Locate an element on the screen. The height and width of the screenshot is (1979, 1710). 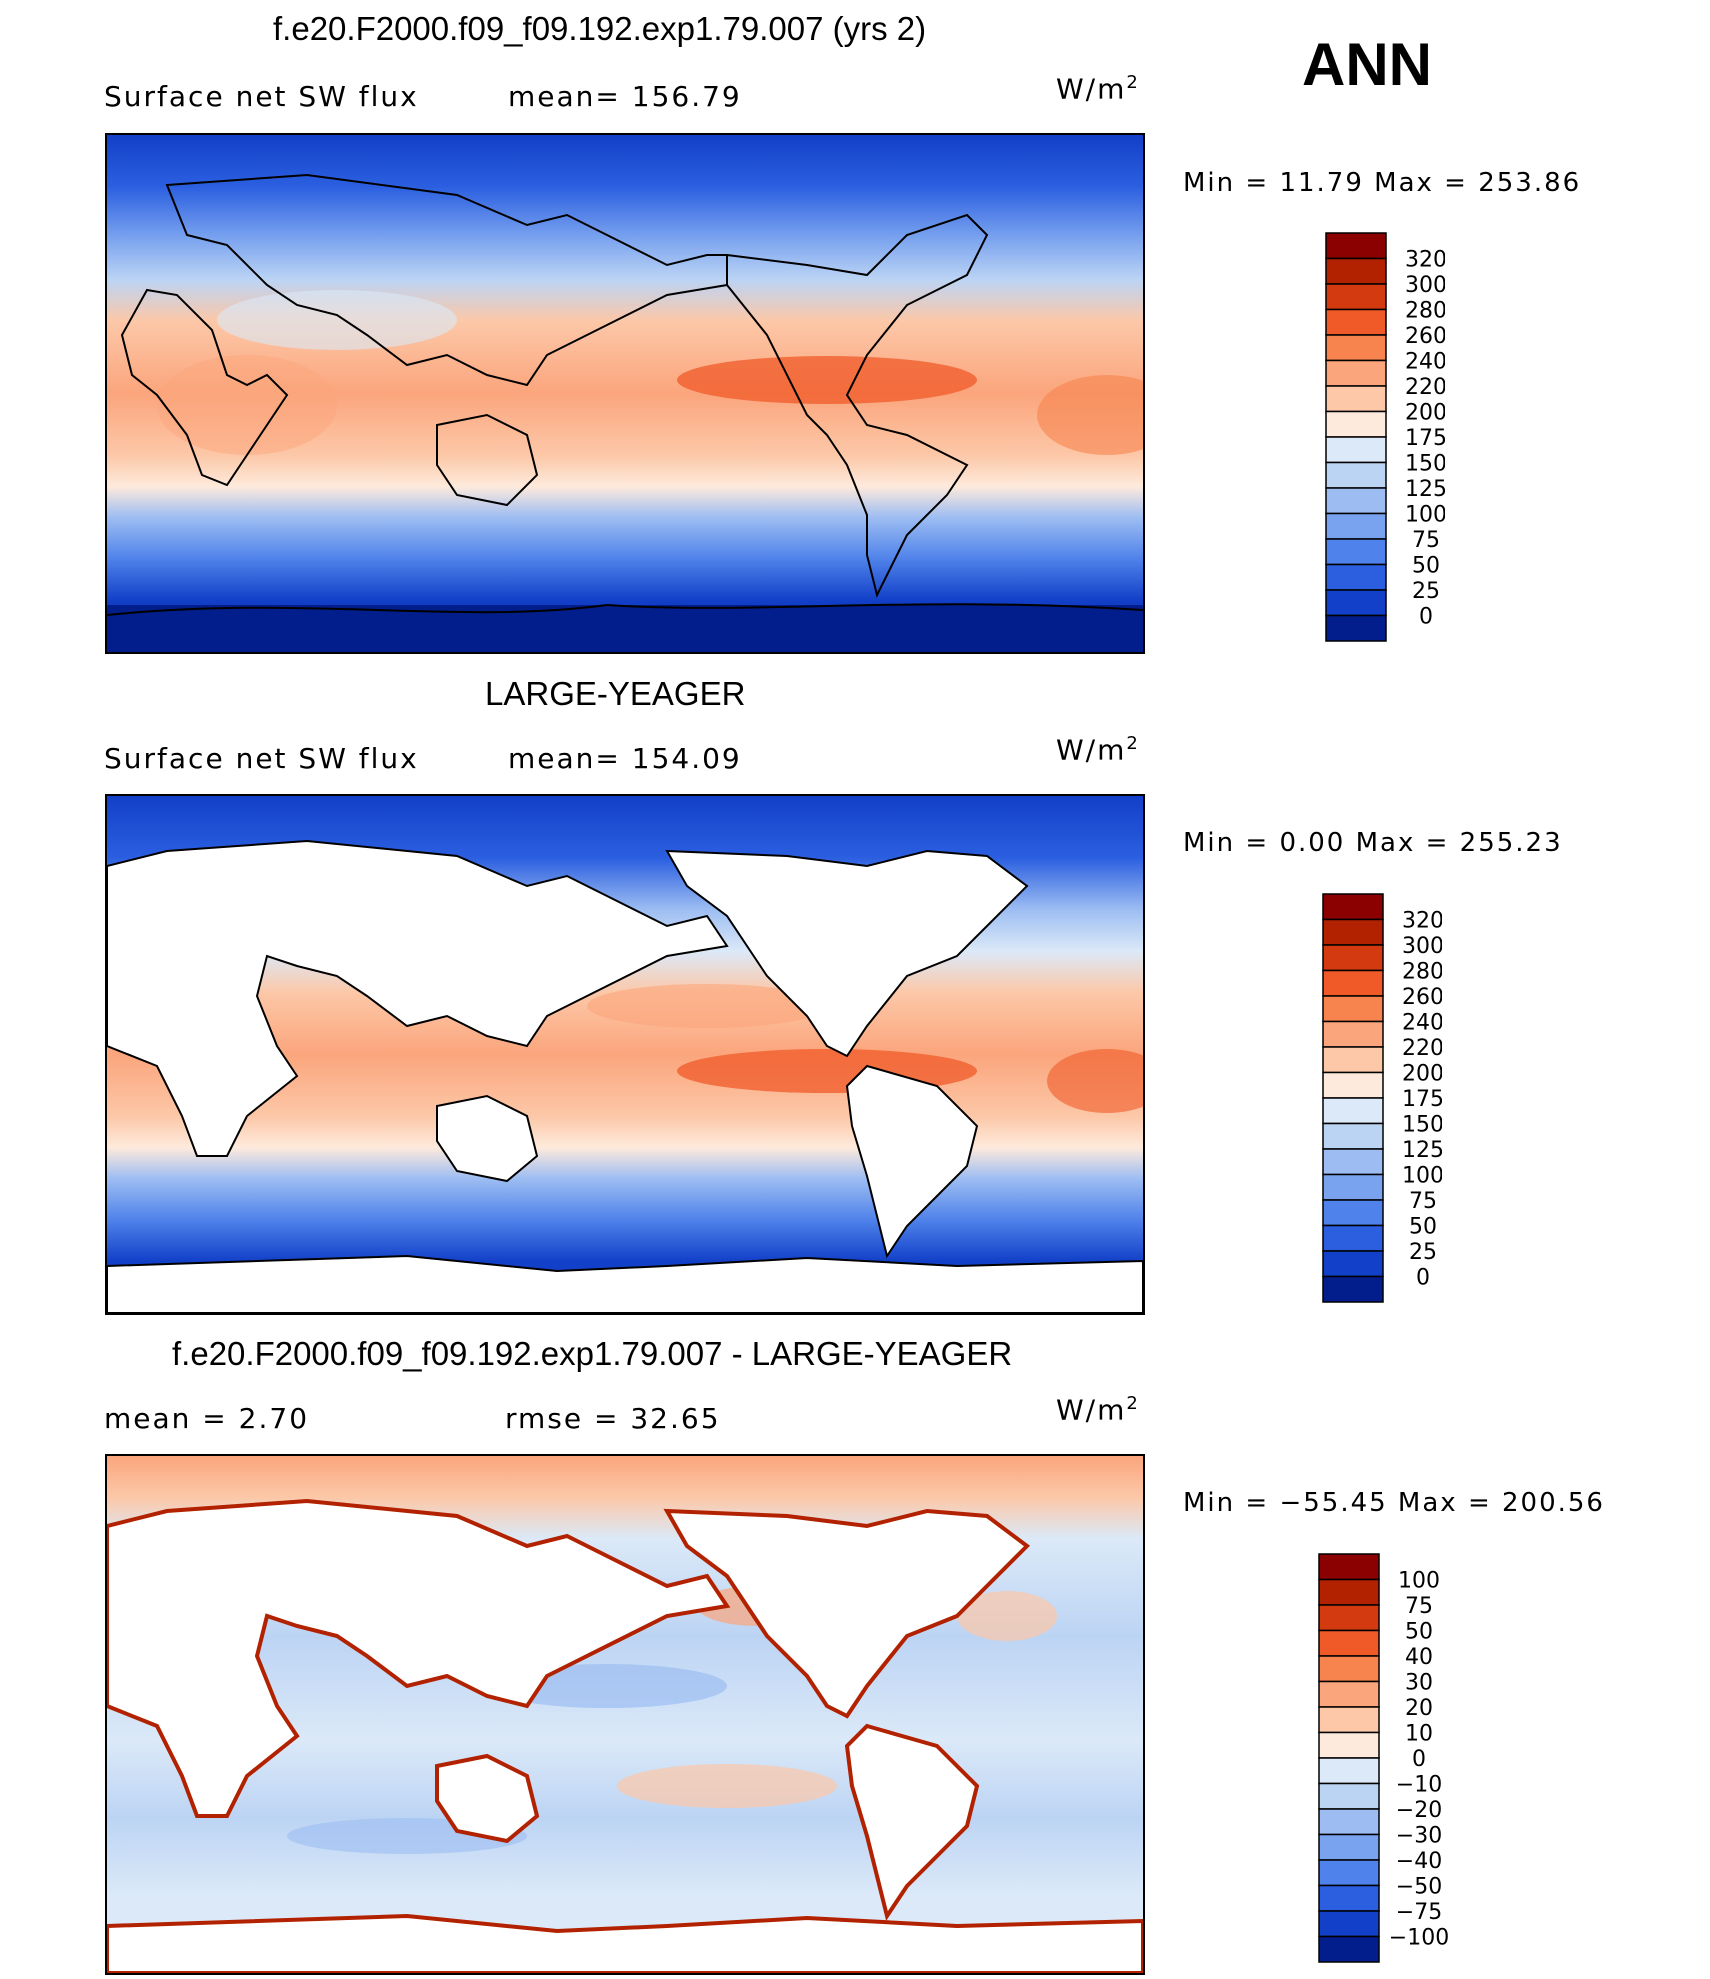
panel-1-mean-label: mean= 156.79 is located at coordinates (625, 96).